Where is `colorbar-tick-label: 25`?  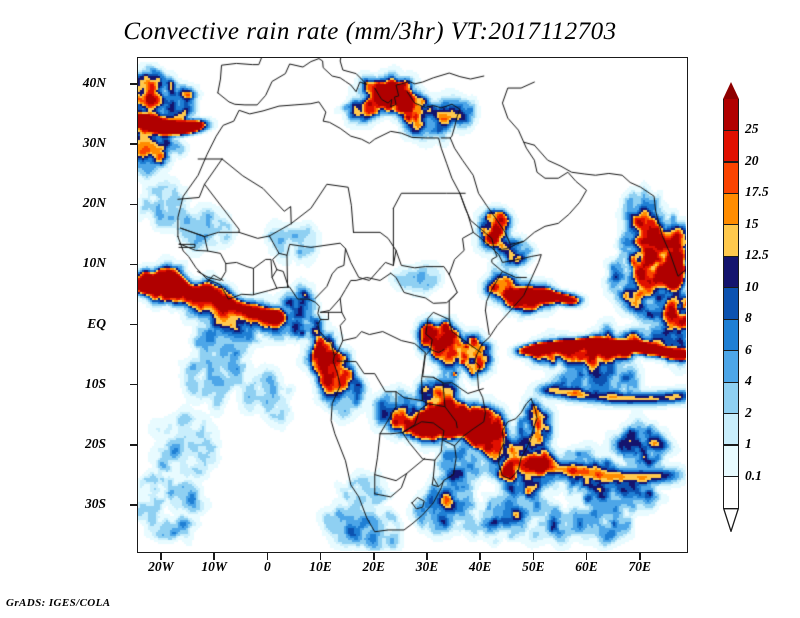
colorbar-tick-label: 25 is located at coordinates (752, 129).